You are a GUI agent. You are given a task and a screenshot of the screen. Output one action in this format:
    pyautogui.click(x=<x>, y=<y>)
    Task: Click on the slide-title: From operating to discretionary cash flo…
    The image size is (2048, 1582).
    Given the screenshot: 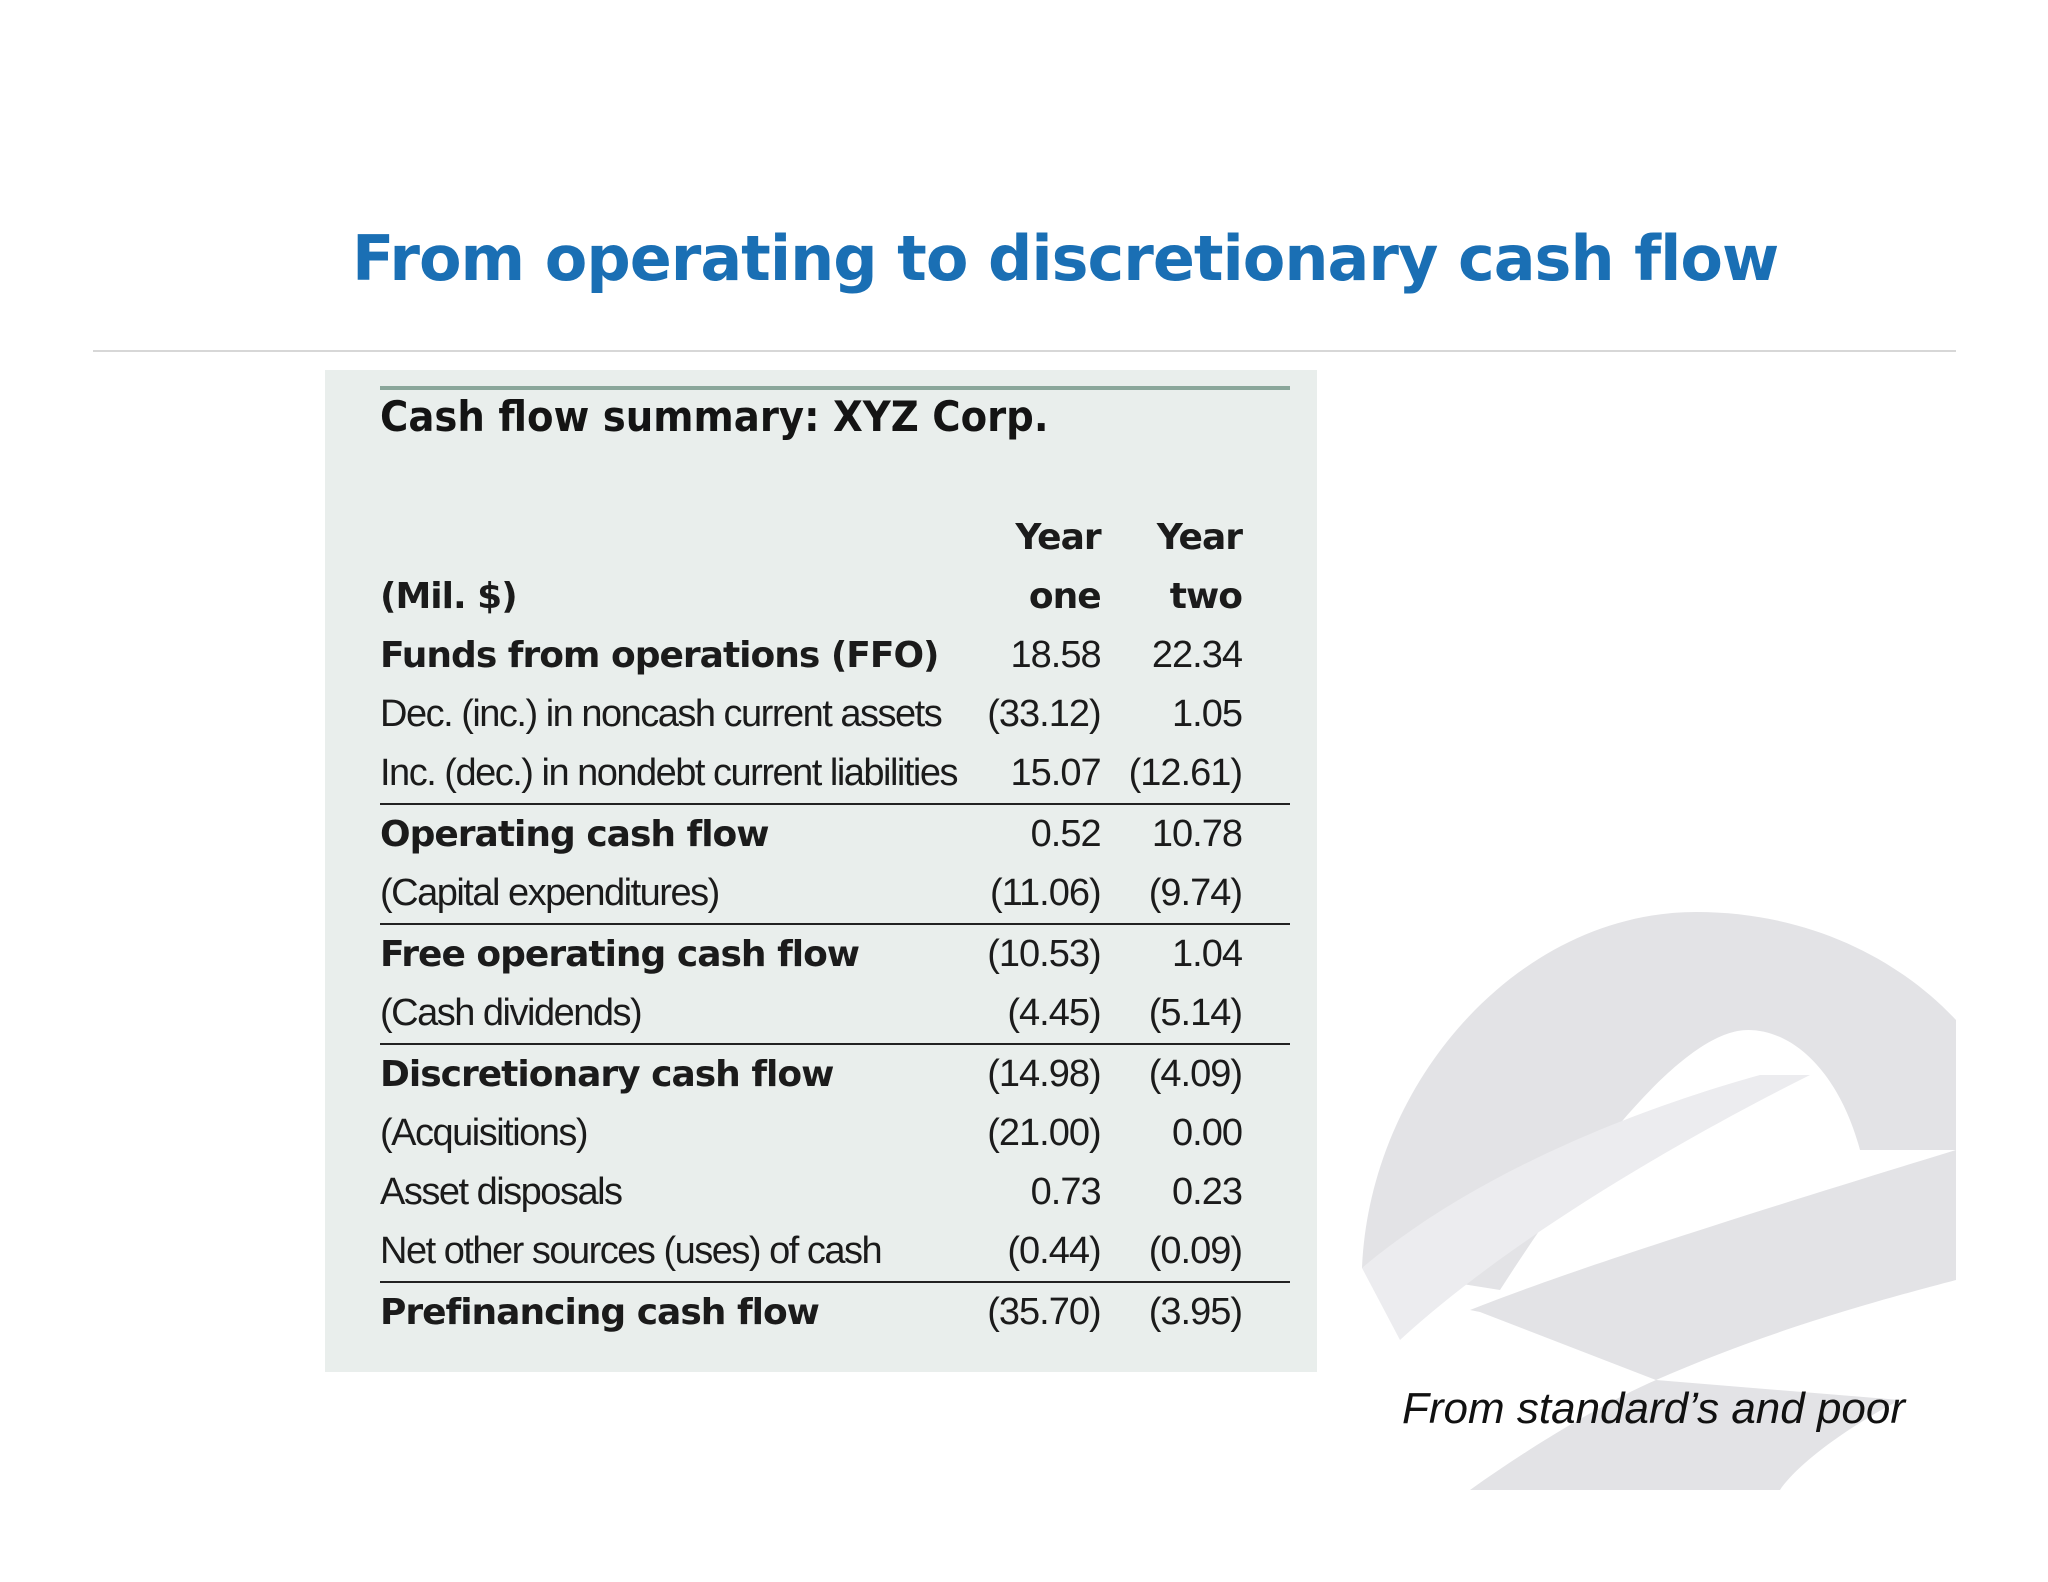 What is the action you would take?
    pyautogui.click(x=1065, y=258)
    